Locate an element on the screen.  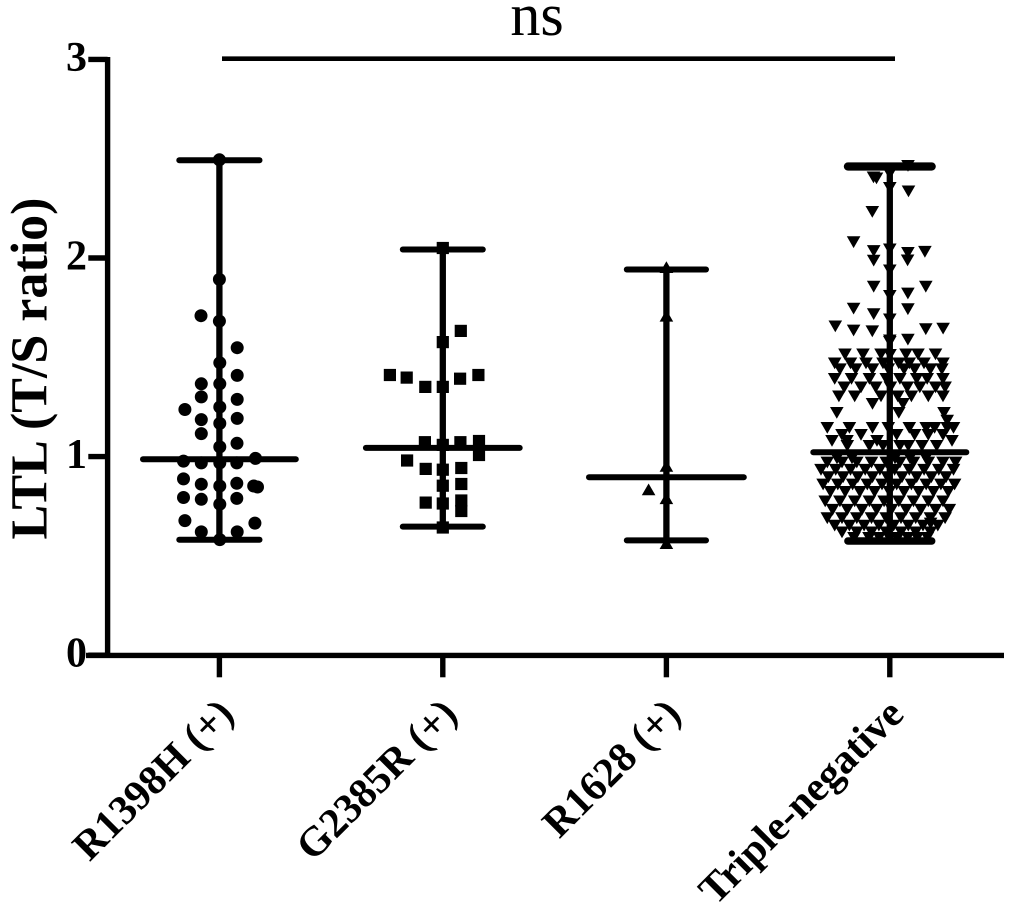
svg-text: 0 is located at coordinates (76, 654).